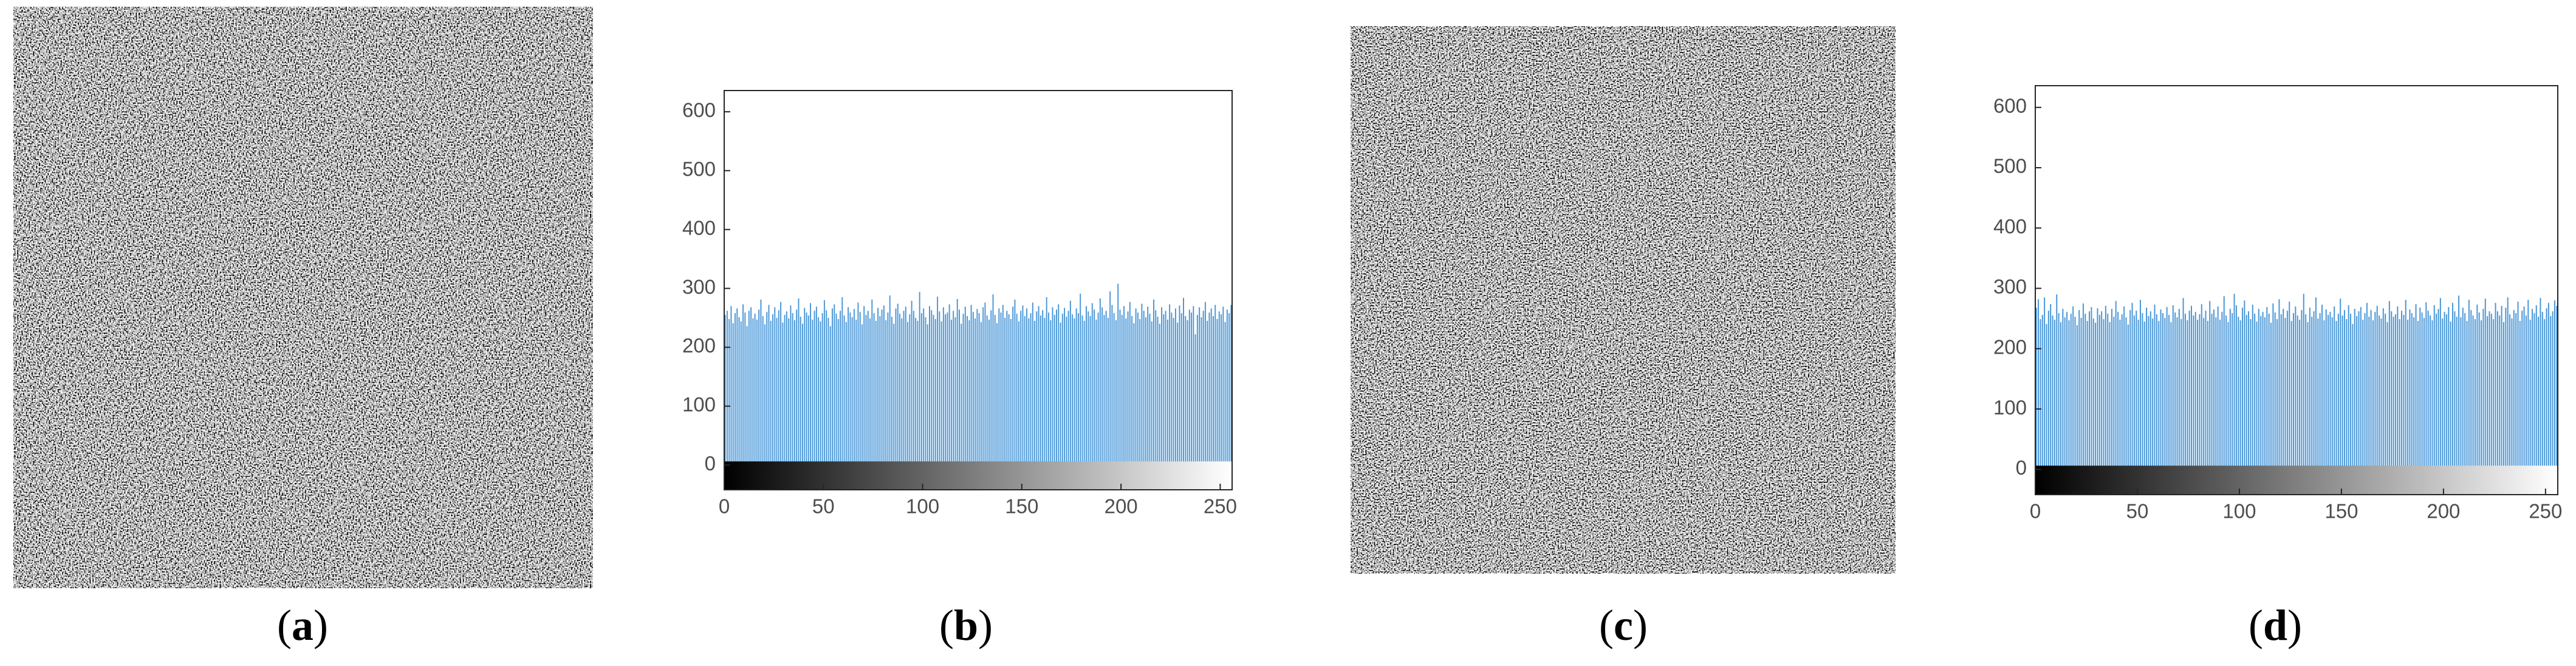 The height and width of the screenshot is (666, 2576). I want to click on y-tick-label: 400, so click(2010, 226).